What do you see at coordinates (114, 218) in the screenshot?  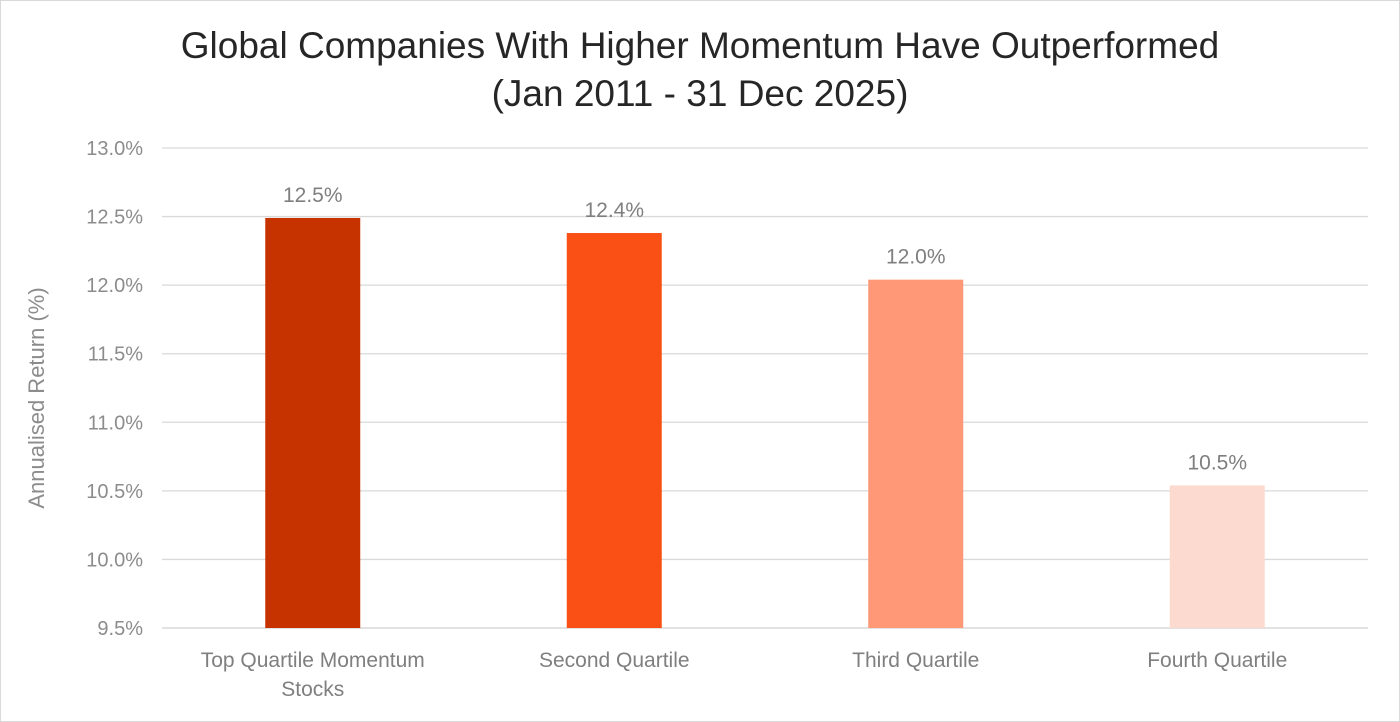 I see `y-tick-label: 12.5%` at bounding box center [114, 218].